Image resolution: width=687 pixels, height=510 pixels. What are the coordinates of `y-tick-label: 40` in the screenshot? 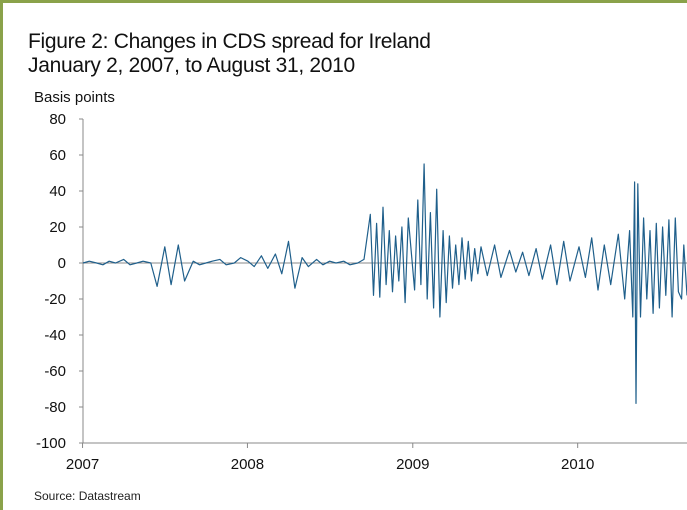 It's located at (57, 191).